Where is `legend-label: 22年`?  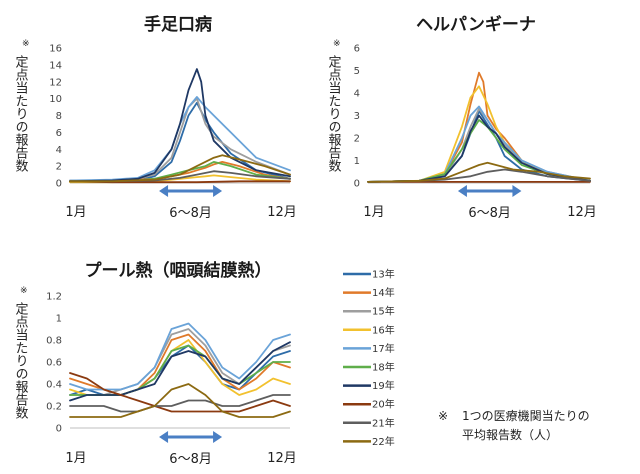 legend-label: 22年 is located at coordinates (383, 441).